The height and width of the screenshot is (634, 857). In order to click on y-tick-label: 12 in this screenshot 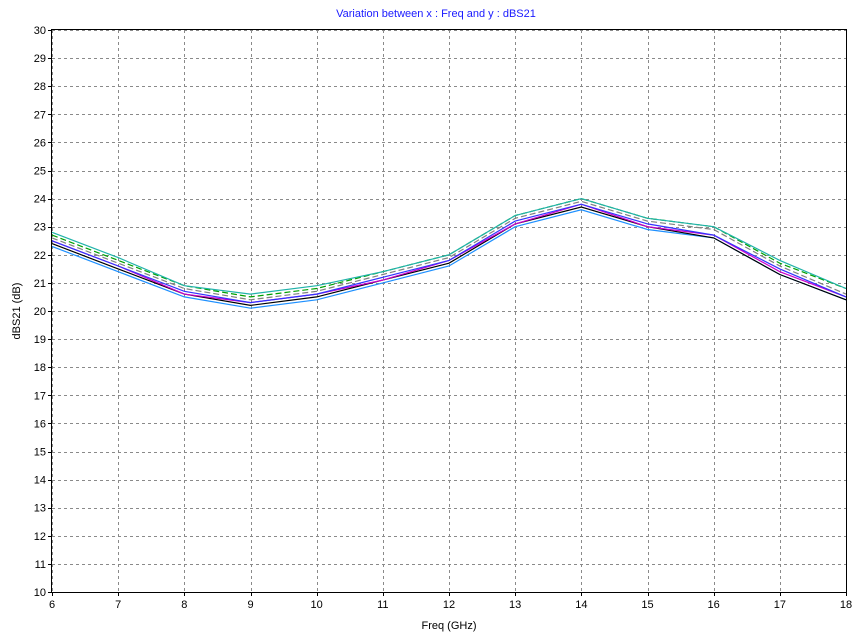, I will do `click(40, 537)`.